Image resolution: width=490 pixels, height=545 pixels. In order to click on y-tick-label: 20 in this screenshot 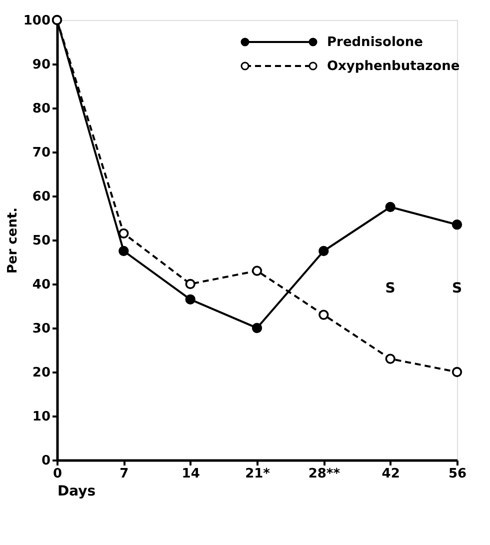, I will do `click(41, 373)`.